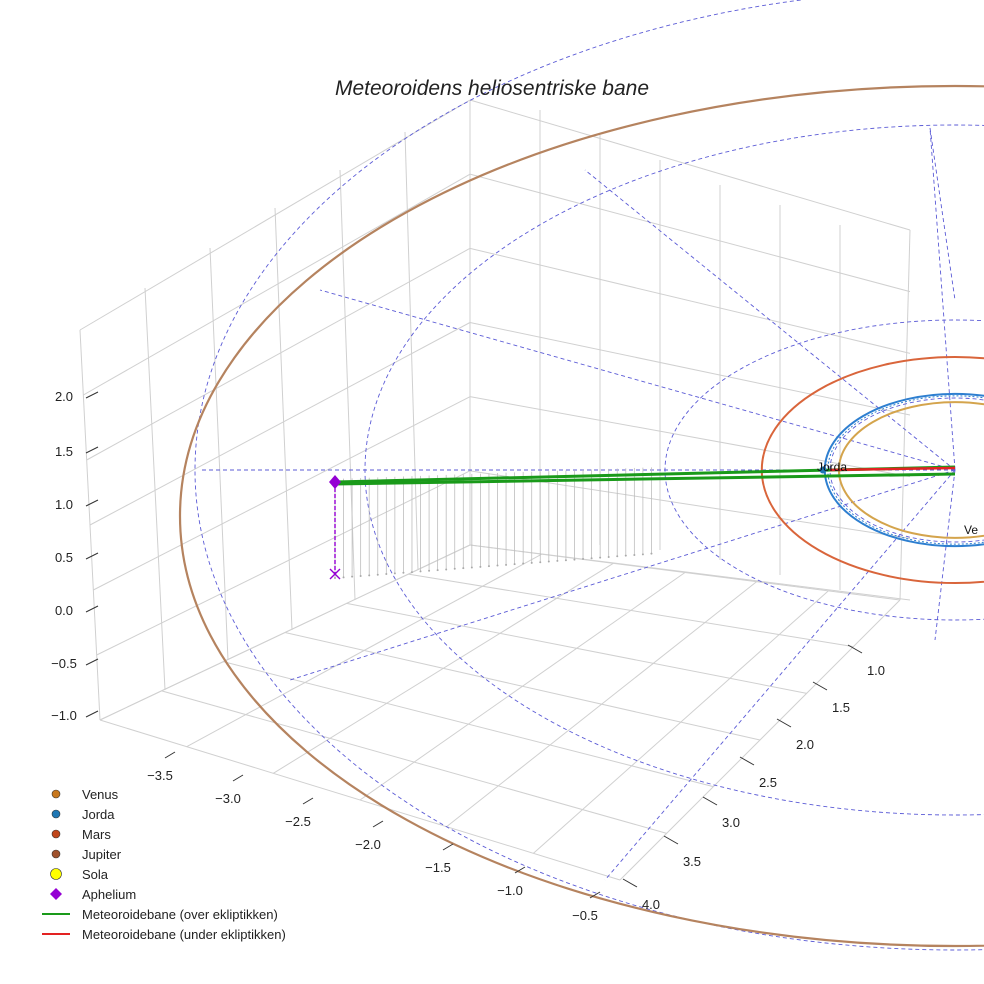  What do you see at coordinates (731, 822) in the screenshot?
I see `y-tick-label: 3.0` at bounding box center [731, 822].